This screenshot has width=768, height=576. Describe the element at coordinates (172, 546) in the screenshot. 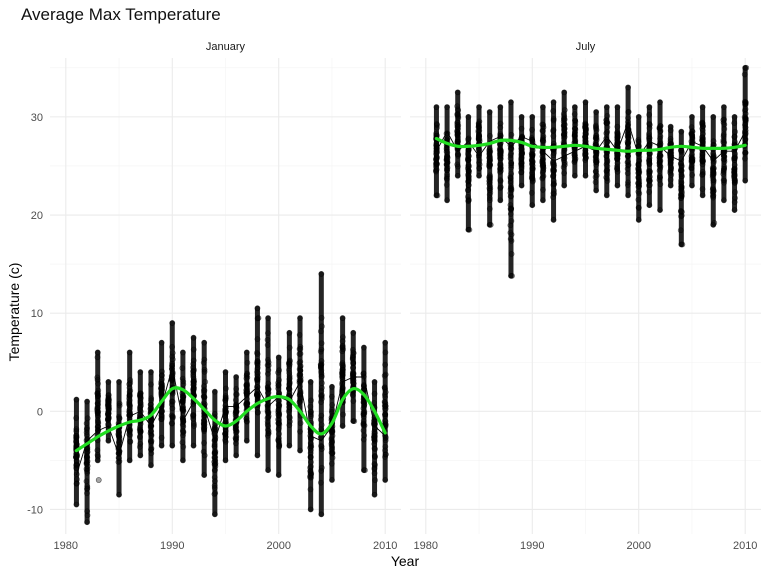

I see `x-tick-label: 1990` at that location.